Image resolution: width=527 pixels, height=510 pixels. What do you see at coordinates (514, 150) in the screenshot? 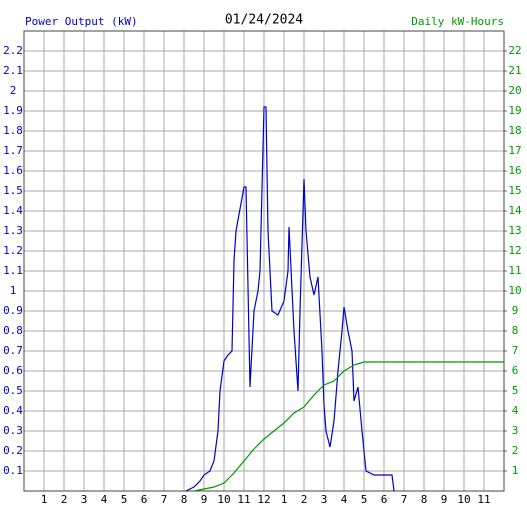
I see `y2-tick-label: 17` at bounding box center [514, 150].